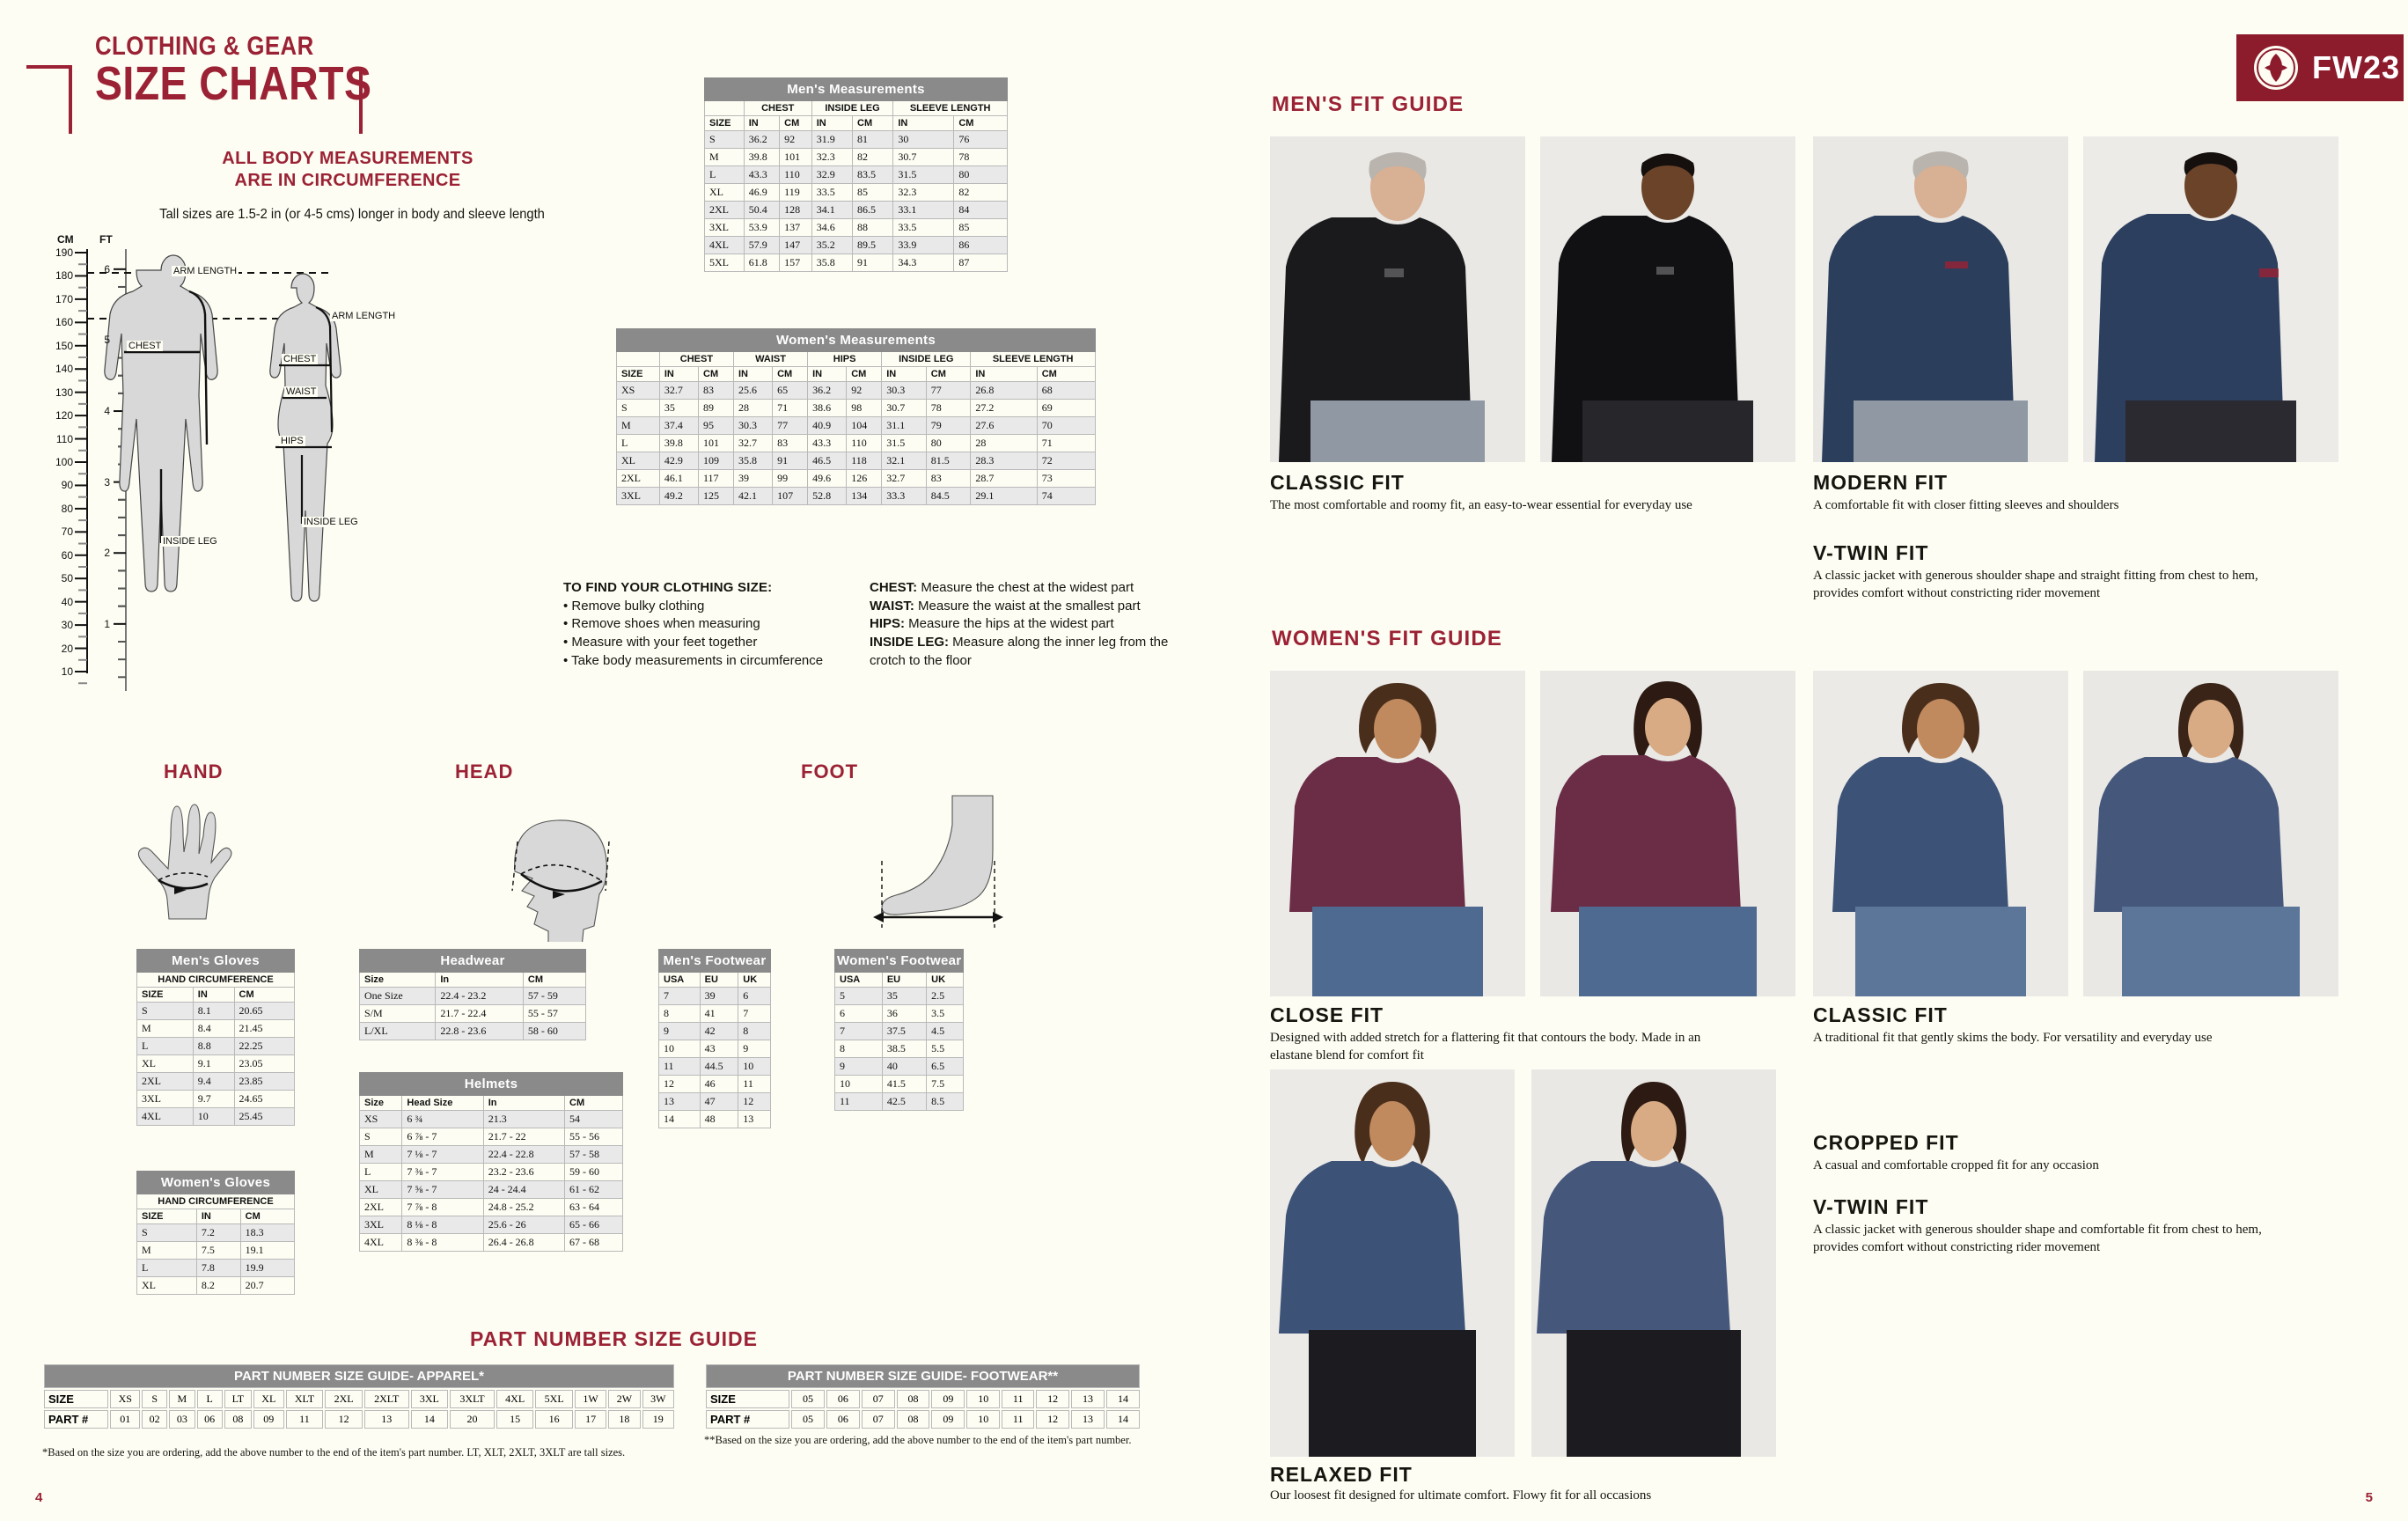 This screenshot has width=2408, height=1521. What do you see at coordinates (832, 227) in the screenshot?
I see `cell-value: 34.6` at bounding box center [832, 227].